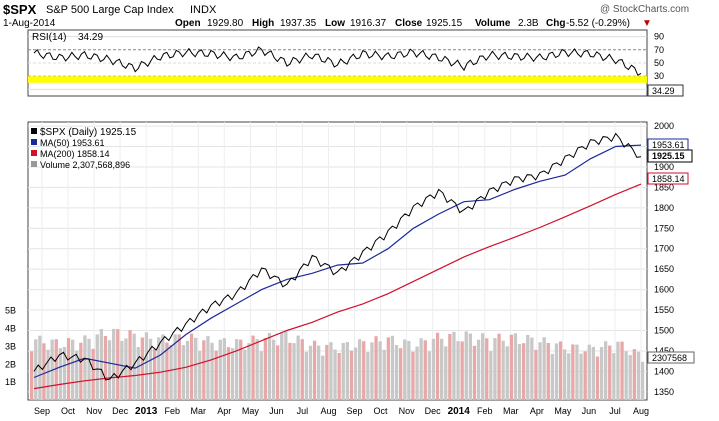 The image size is (719, 421). What do you see at coordinates (664, 371) in the screenshot?
I see `price-tick-label: 1400` at bounding box center [664, 371].